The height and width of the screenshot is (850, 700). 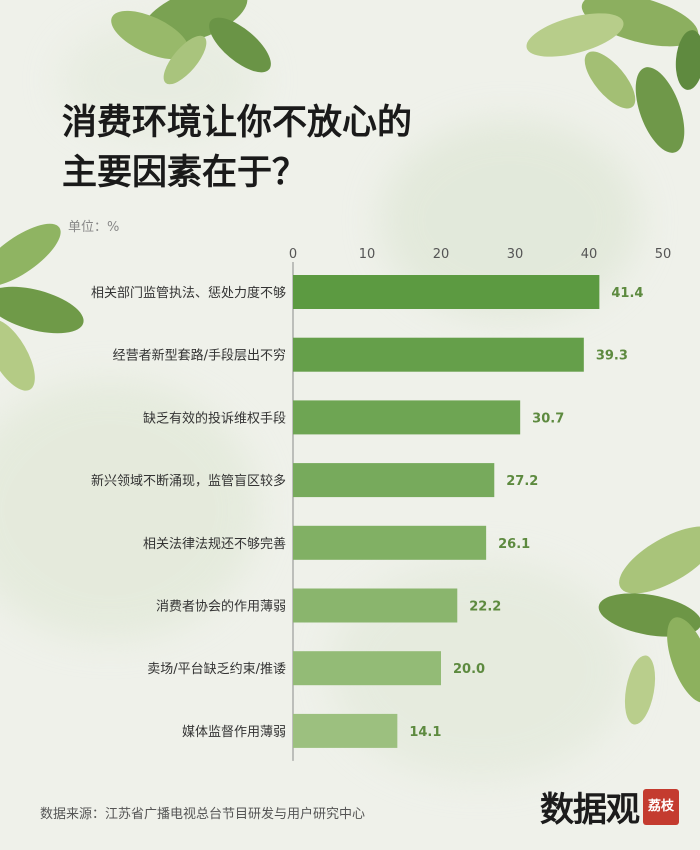 What do you see at coordinates (661, 806) in the screenshot?
I see `brand-seal-icon: 荔枝` at bounding box center [661, 806].